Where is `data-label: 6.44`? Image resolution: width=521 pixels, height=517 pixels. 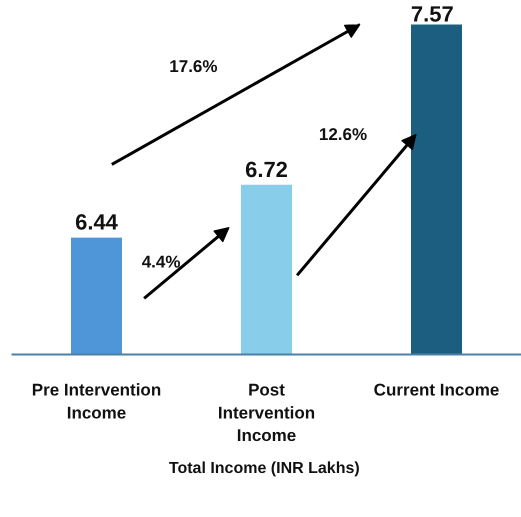
data-label: 6.44 is located at coordinates (97, 222).